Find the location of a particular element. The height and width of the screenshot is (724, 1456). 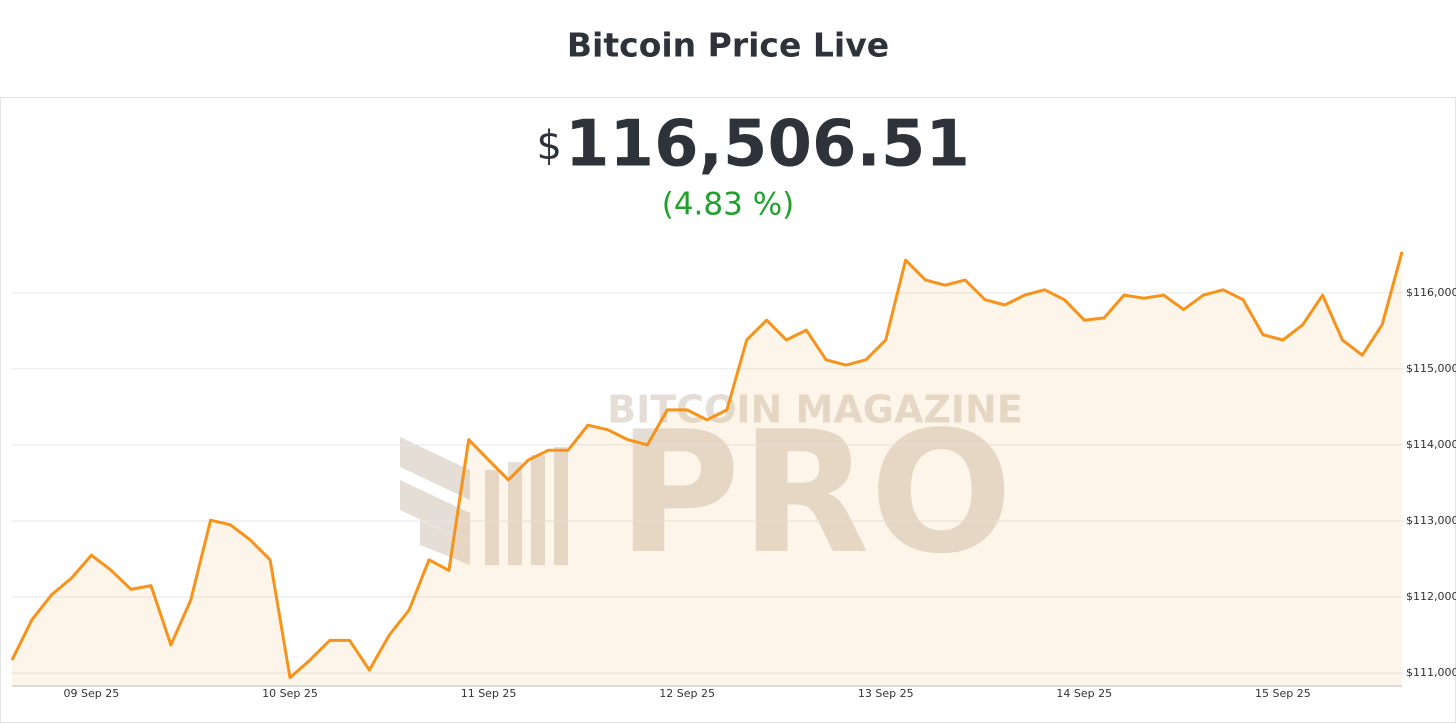

x-tick-label: 14 Sep 25 is located at coordinates (1084, 693).